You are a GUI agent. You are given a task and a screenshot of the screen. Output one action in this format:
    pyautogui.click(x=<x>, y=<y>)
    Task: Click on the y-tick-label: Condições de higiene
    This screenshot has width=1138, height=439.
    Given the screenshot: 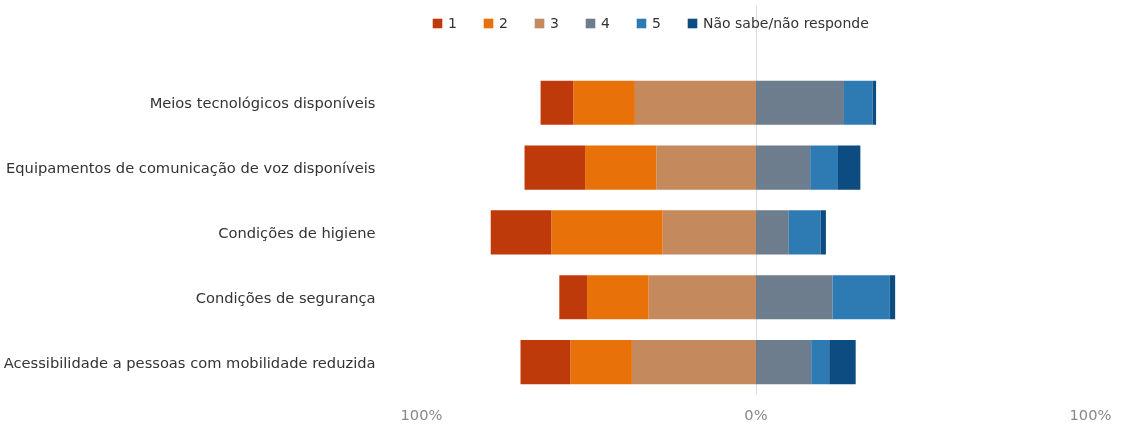 What is the action you would take?
    pyautogui.click(x=297, y=232)
    